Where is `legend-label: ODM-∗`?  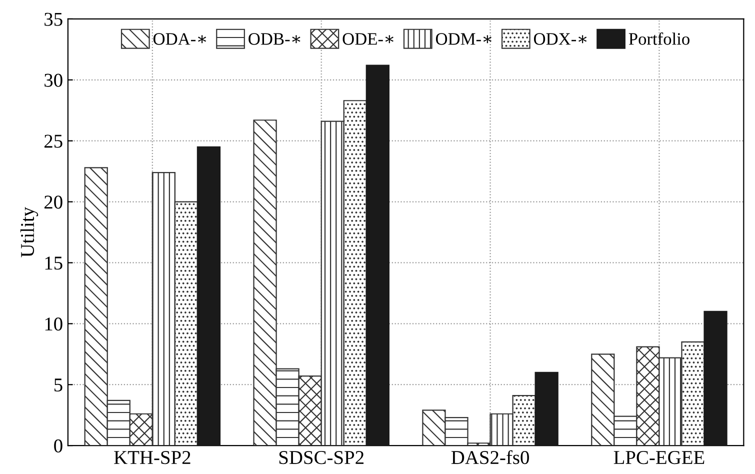
legend-label: ODM-∗ is located at coordinates (464, 39).